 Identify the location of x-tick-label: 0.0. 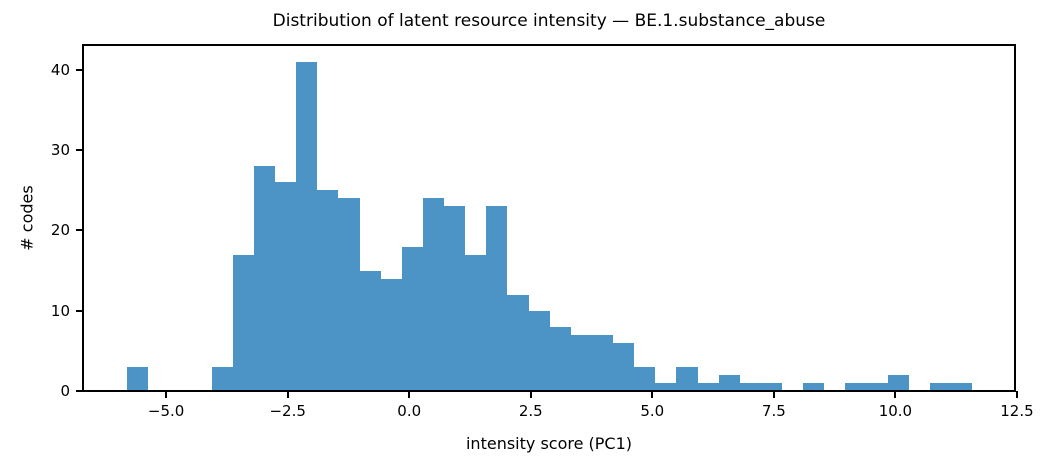
(409, 411).